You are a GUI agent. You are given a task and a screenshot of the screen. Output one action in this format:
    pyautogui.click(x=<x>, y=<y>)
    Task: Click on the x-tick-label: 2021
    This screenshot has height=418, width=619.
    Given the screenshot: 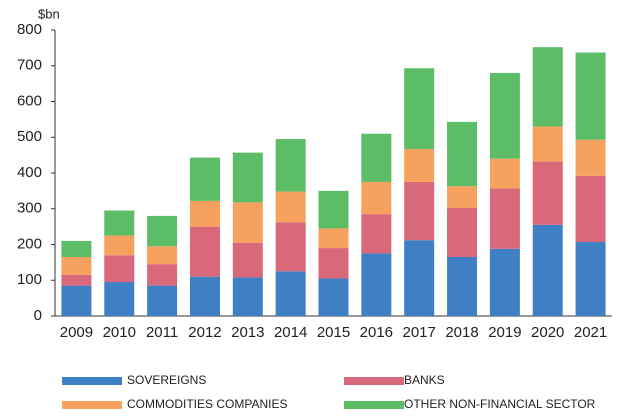 What is the action you would take?
    pyautogui.click(x=590, y=332)
    